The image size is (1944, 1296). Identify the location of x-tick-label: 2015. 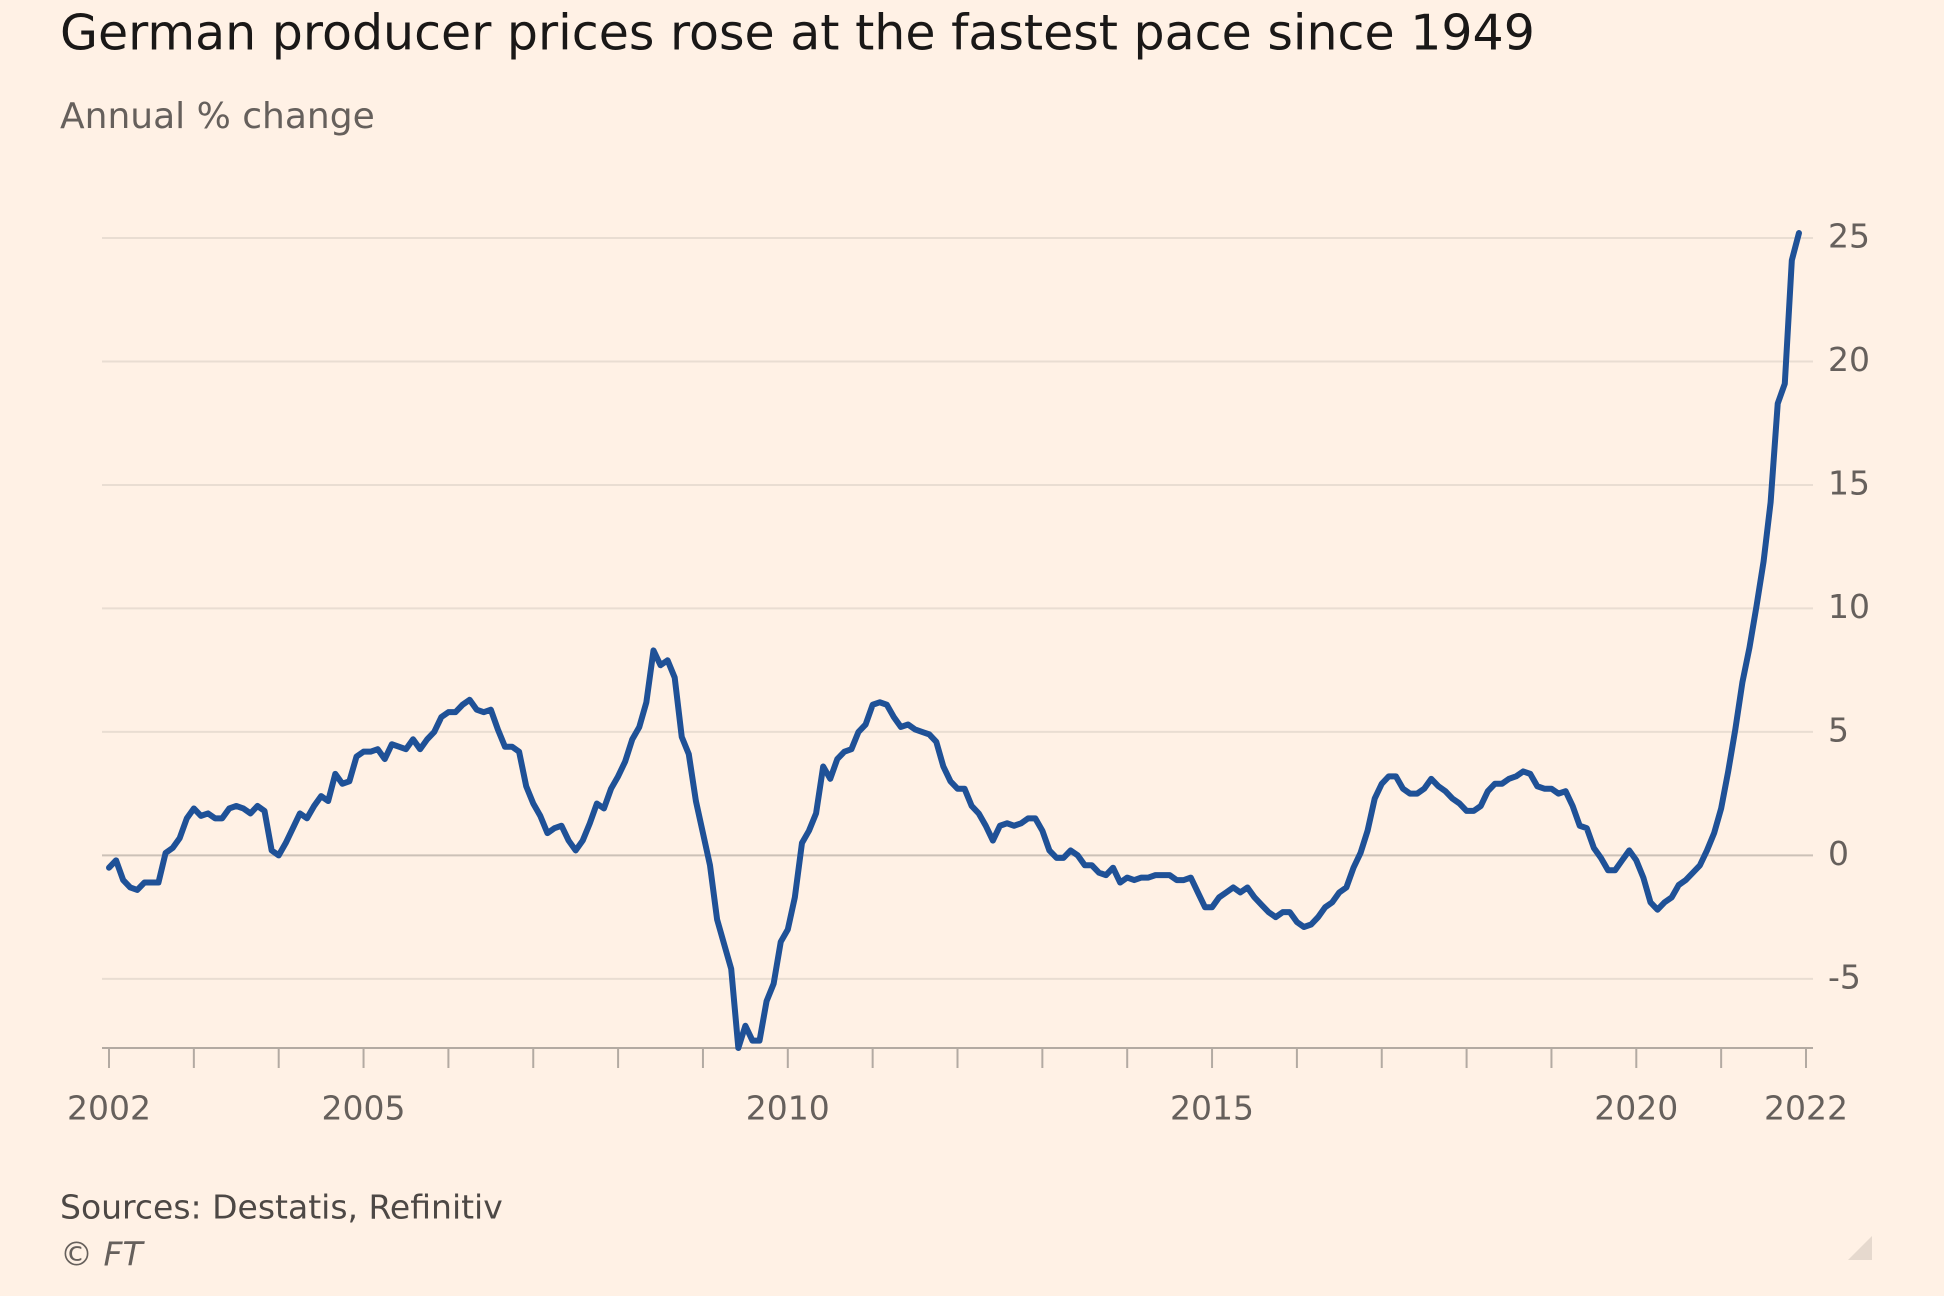
(1212, 1108).